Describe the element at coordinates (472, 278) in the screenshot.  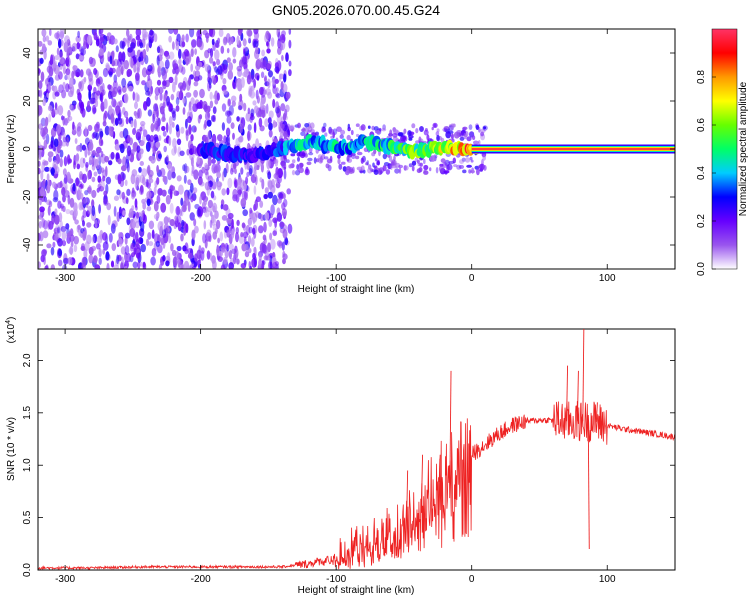
I see `x-tick-label: 0` at that location.